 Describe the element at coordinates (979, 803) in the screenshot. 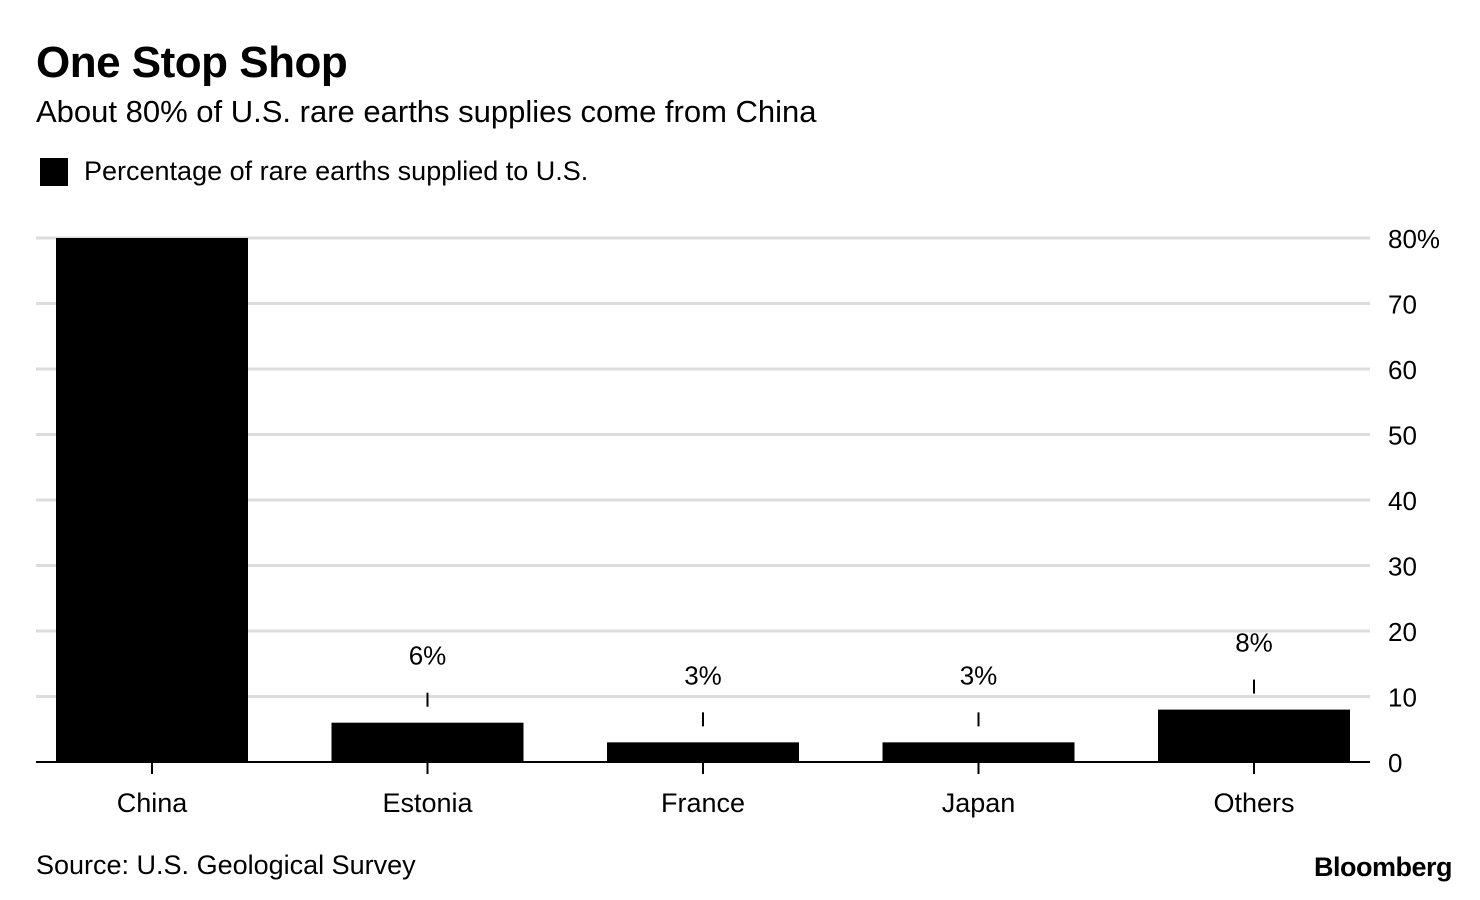

I see `x-tick-label: Japan` at that location.